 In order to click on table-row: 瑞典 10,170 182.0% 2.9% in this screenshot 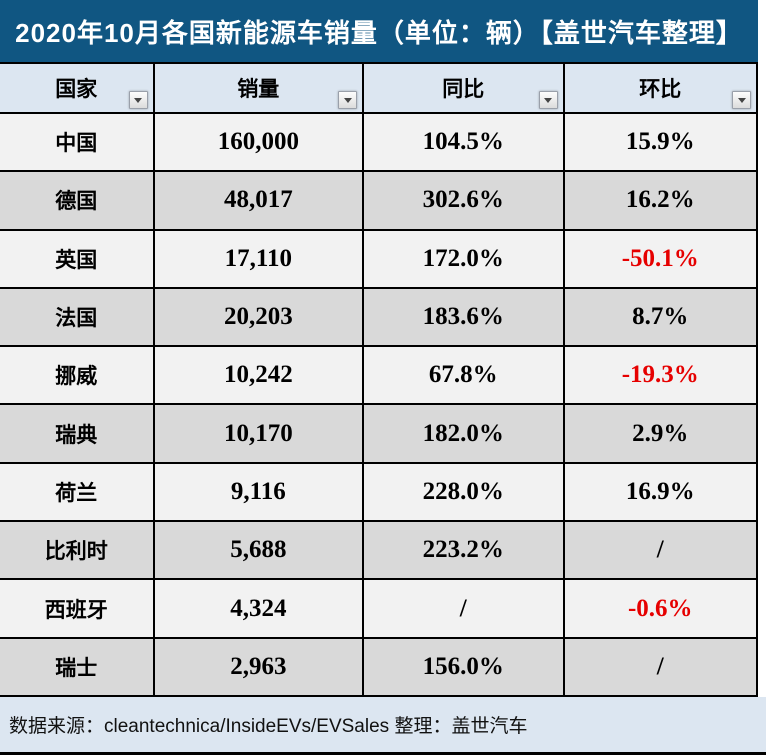, I will do `click(378, 434)`.